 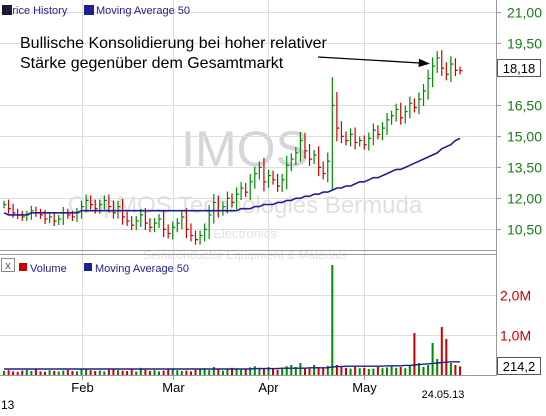 I want to click on current-volume-box, so click(x=519, y=366).